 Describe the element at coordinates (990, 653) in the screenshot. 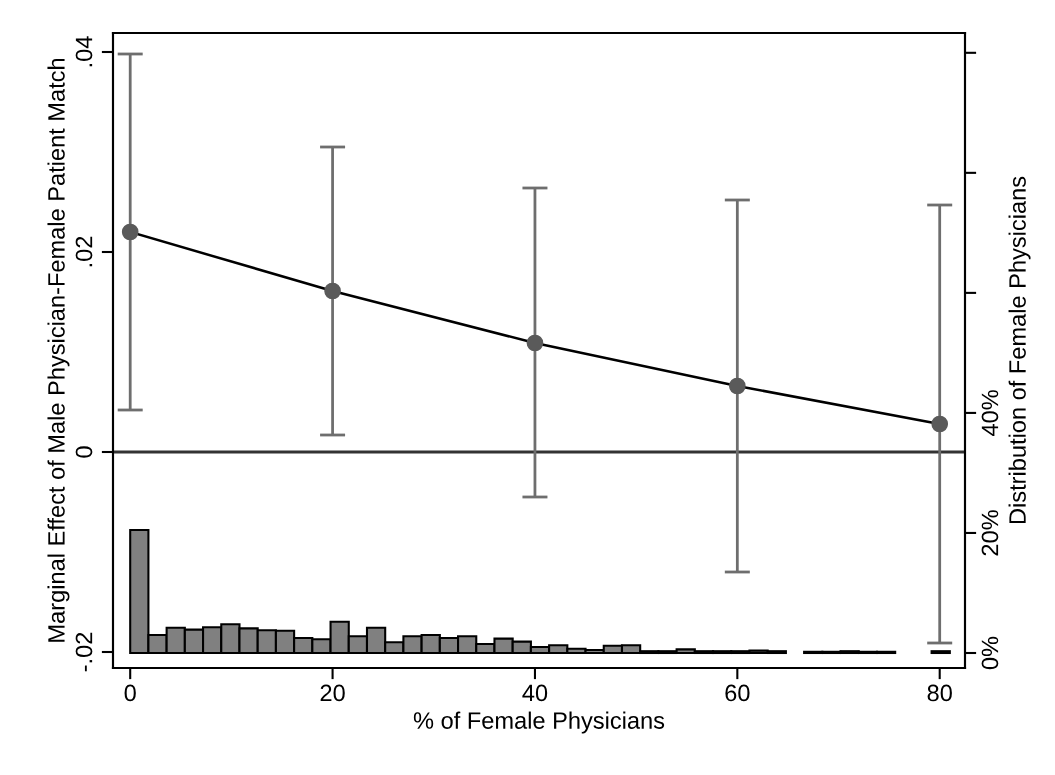

I see `y2-tick-label: 0%` at that location.